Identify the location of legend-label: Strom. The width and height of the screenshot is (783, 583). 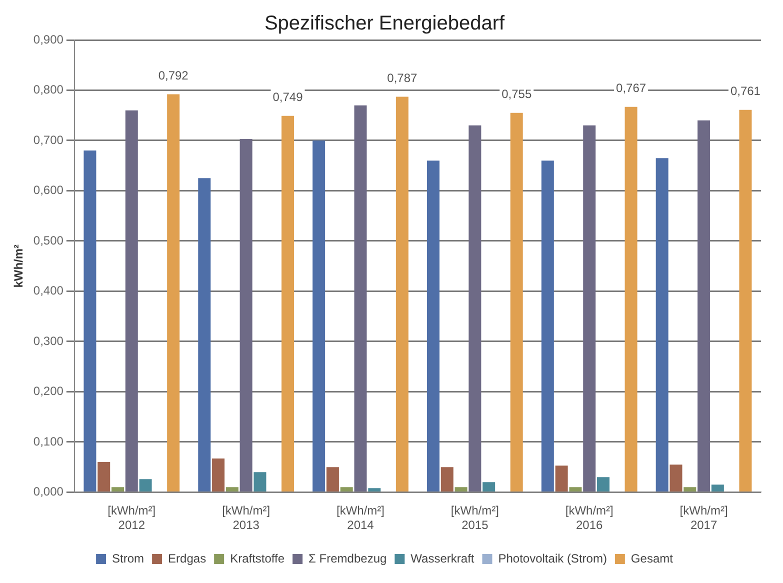
(128, 558).